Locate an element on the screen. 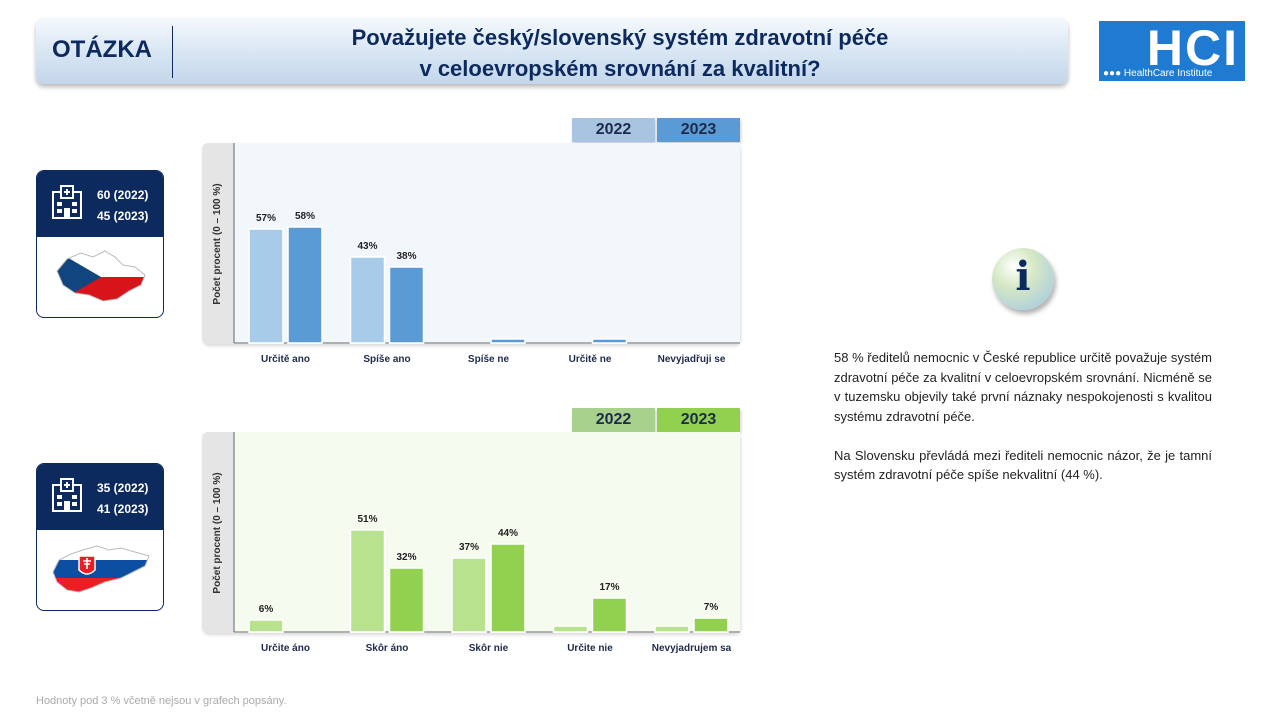  hci-logo: HCI ●●● HealthCare Institute is located at coordinates (1172, 50).